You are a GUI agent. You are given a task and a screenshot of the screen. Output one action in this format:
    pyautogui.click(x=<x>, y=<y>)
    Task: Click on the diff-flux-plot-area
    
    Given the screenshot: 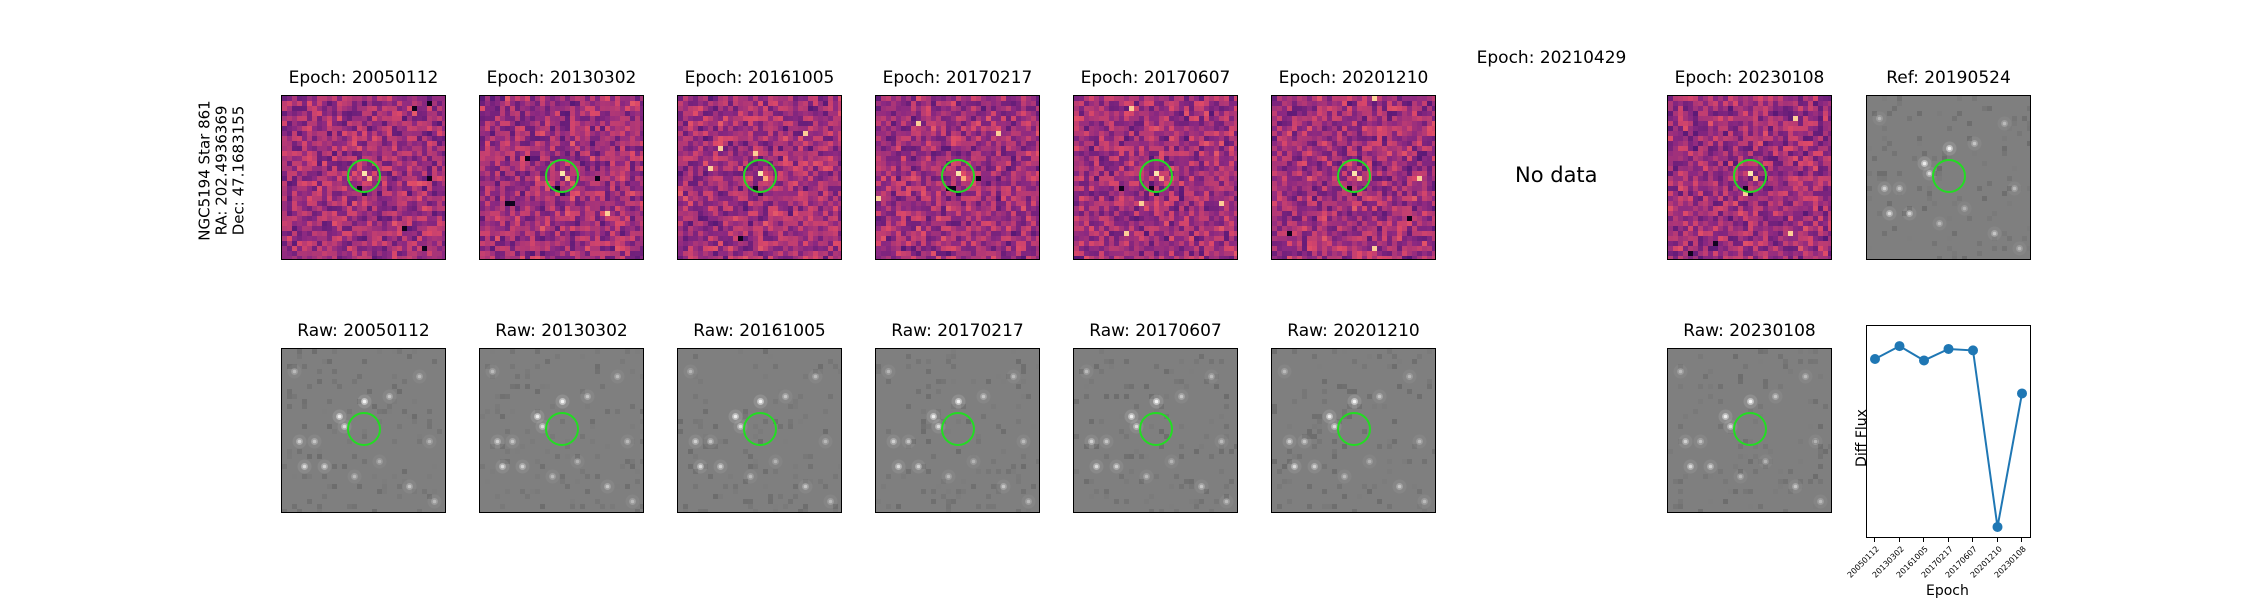 What is the action you would take?
    pyautogui.click(x=1948, y=436)
    